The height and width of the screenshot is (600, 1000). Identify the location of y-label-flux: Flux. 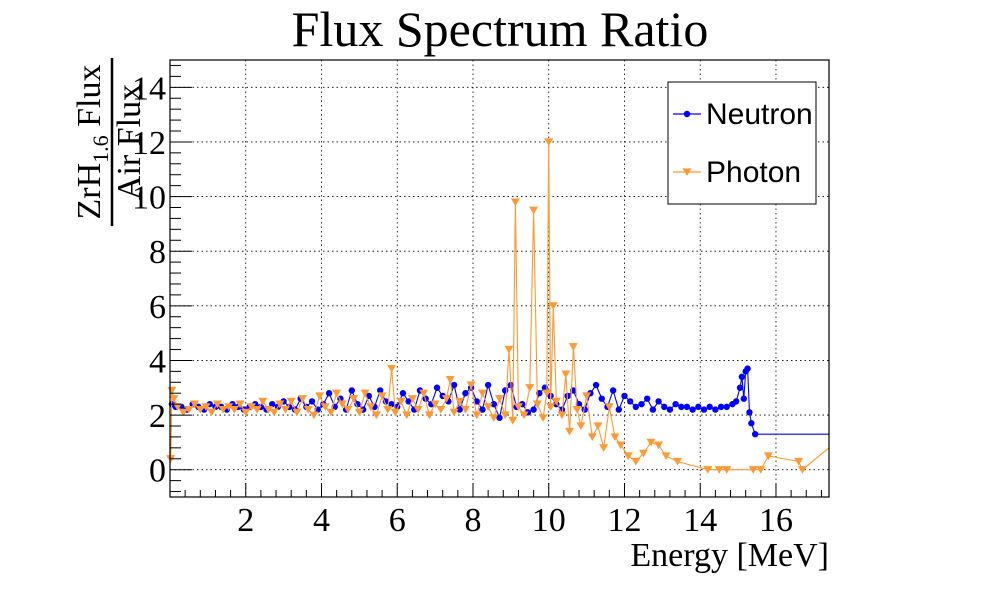
(89, 99).